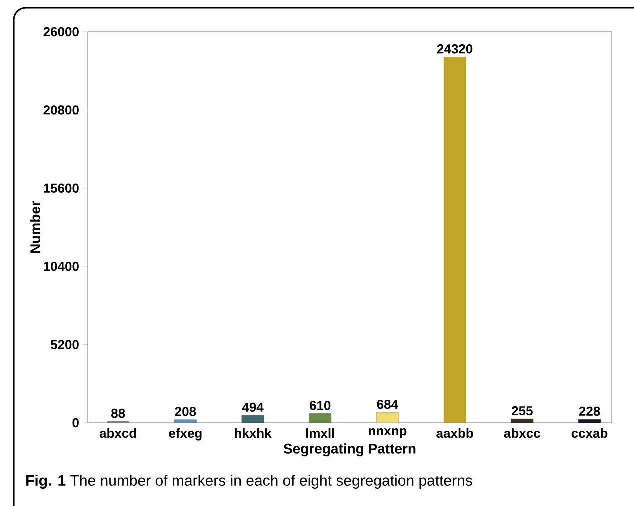  What do you see at coordinates (350, 450) in the screenshot?
I see `x-axis-title: Segregating Pattern` at bounding box center [350, 450].